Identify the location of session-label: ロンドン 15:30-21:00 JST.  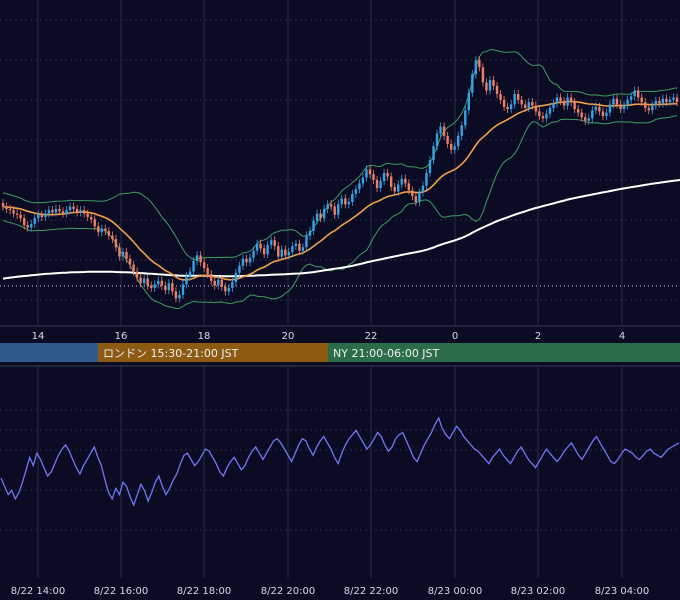
(171, 353).